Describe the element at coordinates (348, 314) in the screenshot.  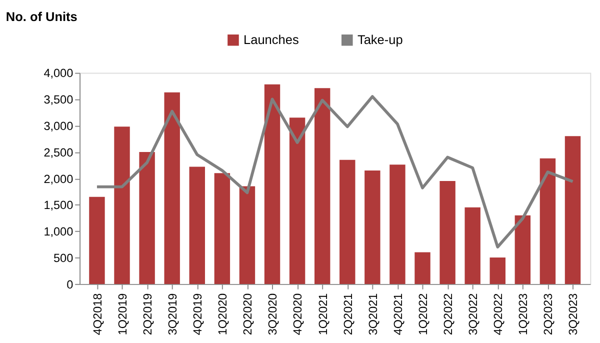
I see `x-tick-label: 2Q2021` at that location.